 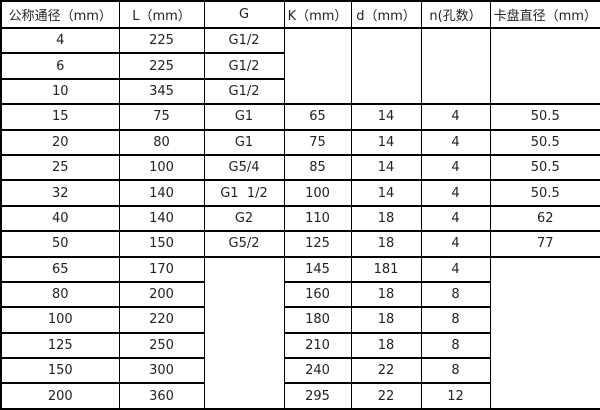 What do you see at coordinates (161, 345) in the screenshot?
I see `table-cell: 250` at bounding box center [161, 345].